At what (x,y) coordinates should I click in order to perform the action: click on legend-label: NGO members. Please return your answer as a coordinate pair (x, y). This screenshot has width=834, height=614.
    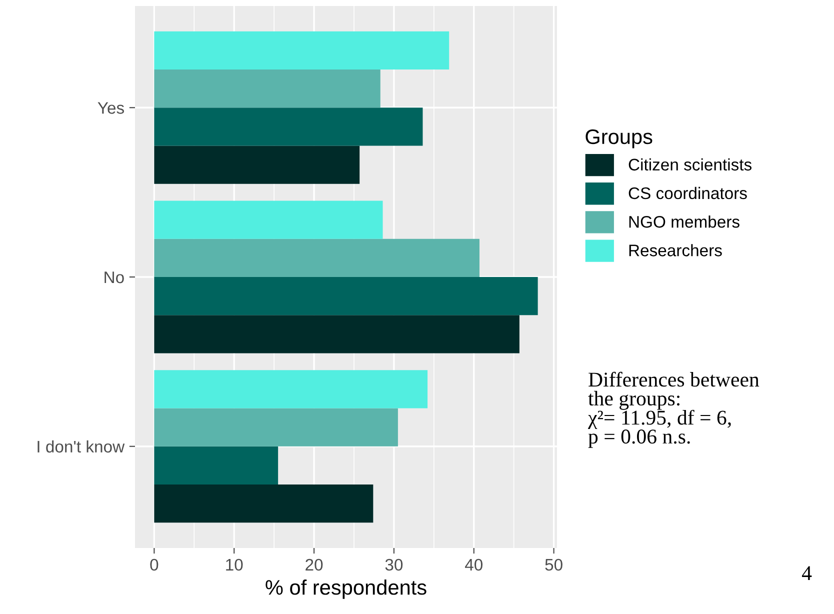
    Looking at the image, I should click on (684, 222).